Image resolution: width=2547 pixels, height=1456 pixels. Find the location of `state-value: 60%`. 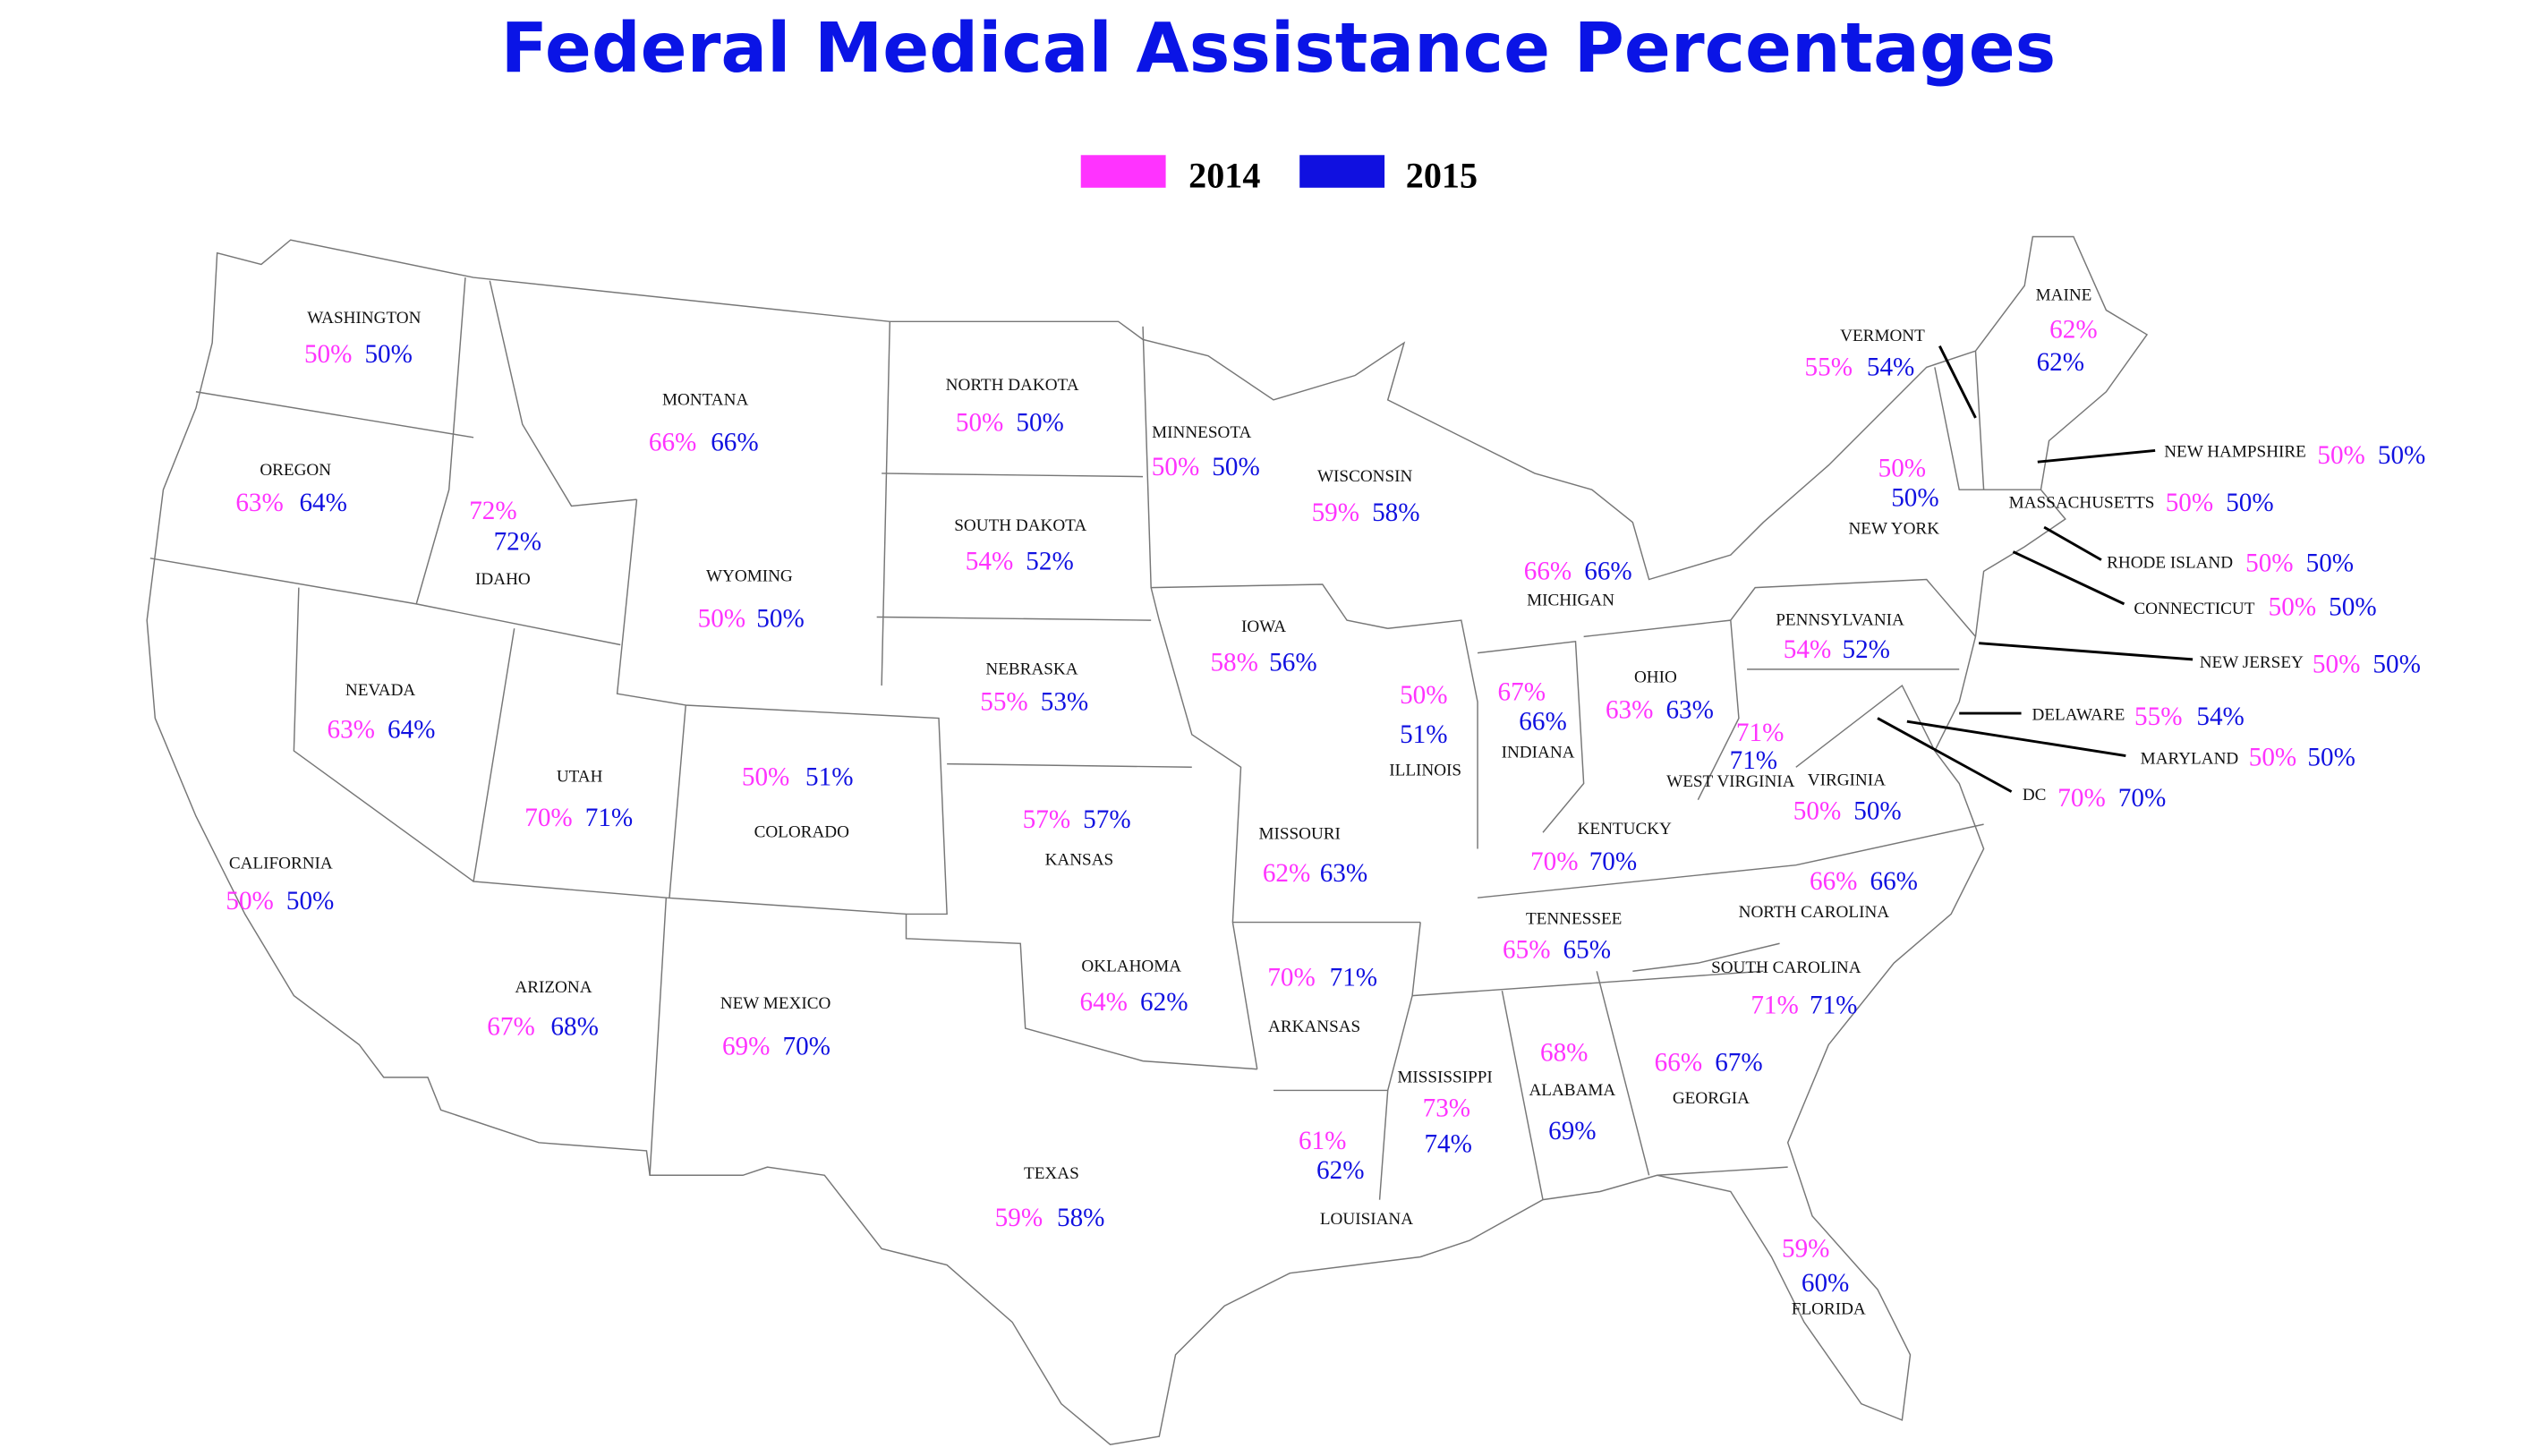

state-value: 60% is located at coordinates (1825, 1284).